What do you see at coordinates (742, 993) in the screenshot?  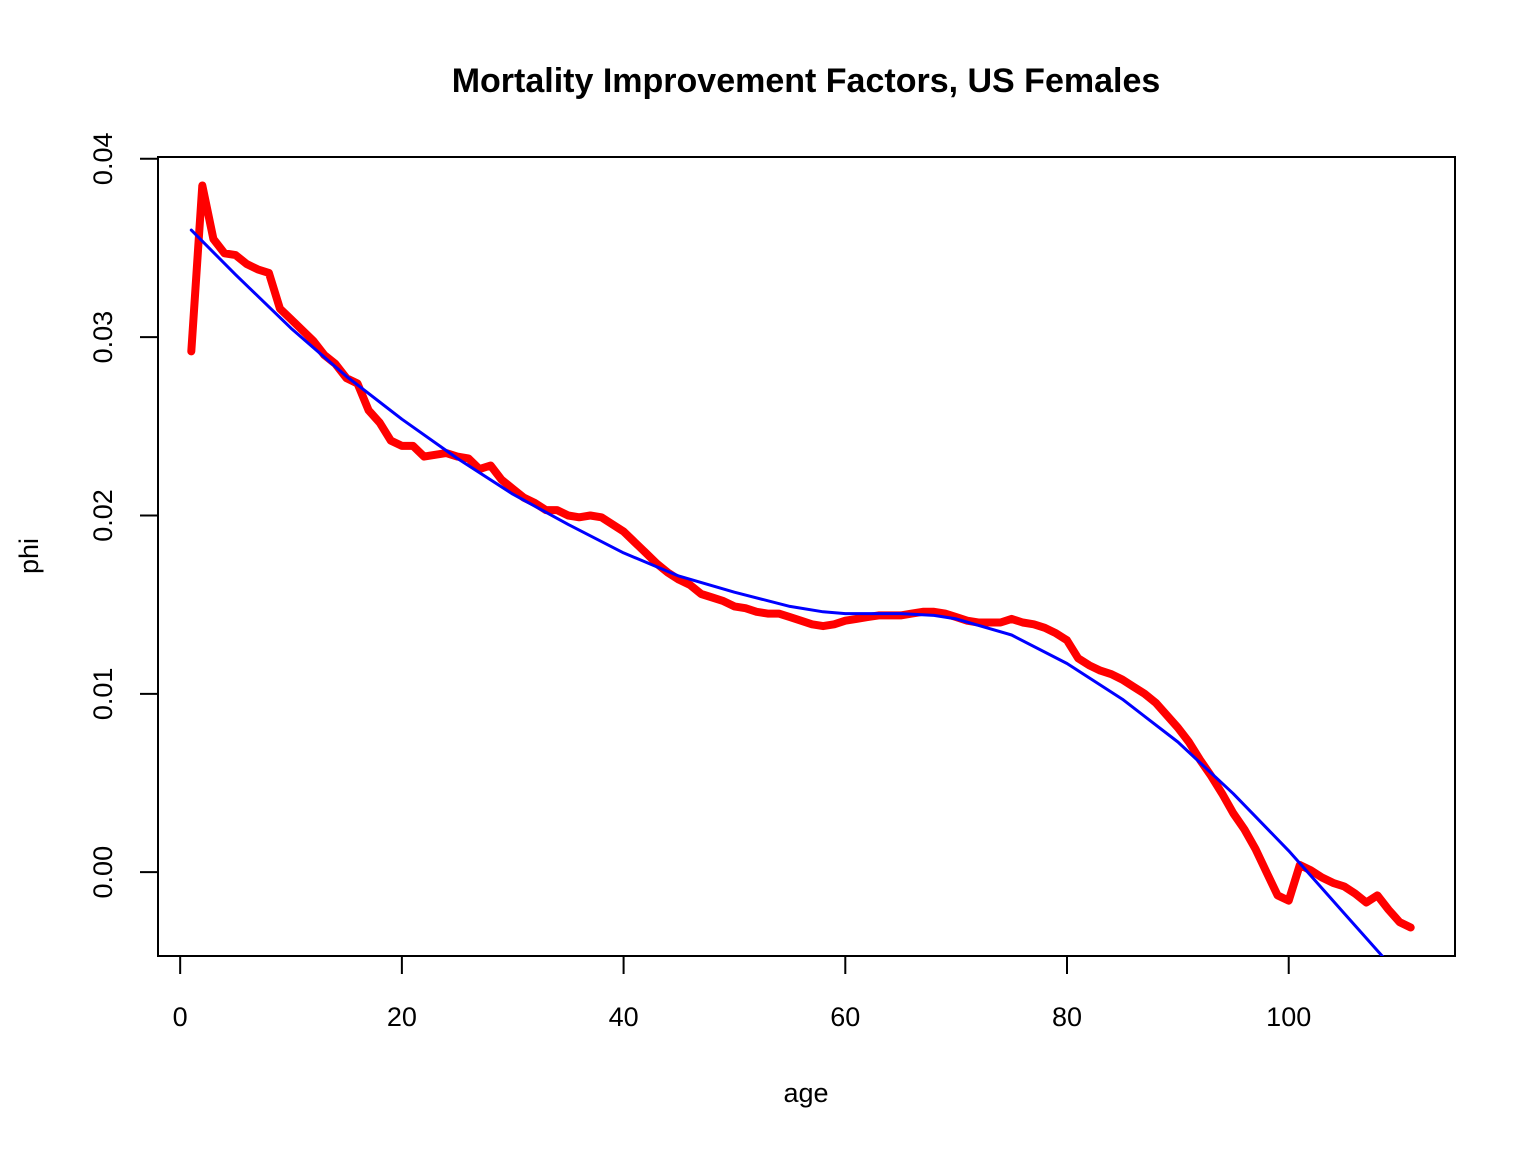 I see `x-axis: 0 20 40 60 80 100` at bounding box center [742, 993].